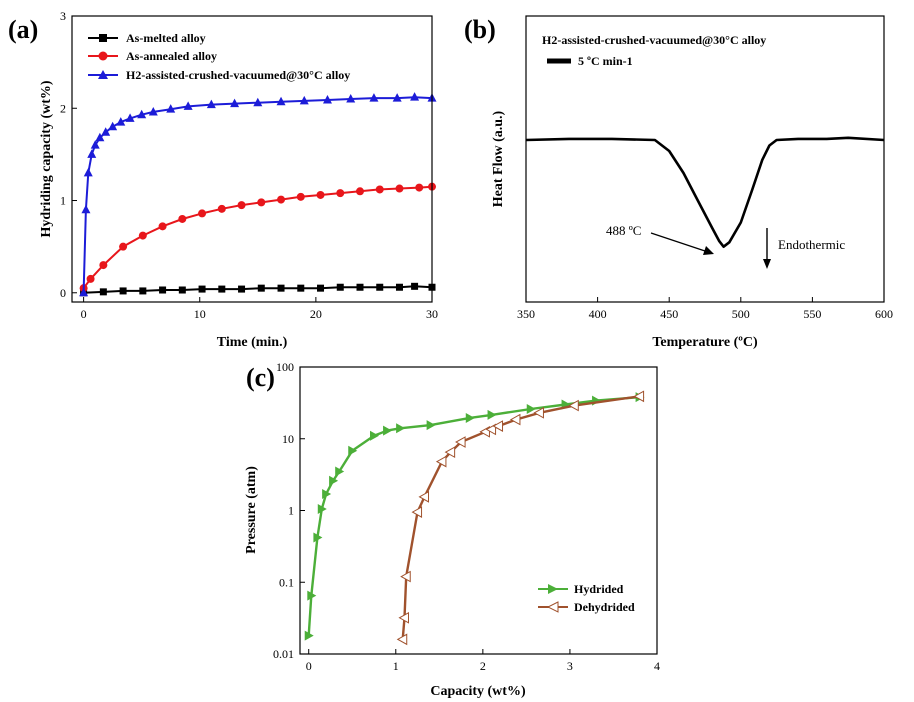  I want to click on x-tick-label: 3, so click(570, 666).